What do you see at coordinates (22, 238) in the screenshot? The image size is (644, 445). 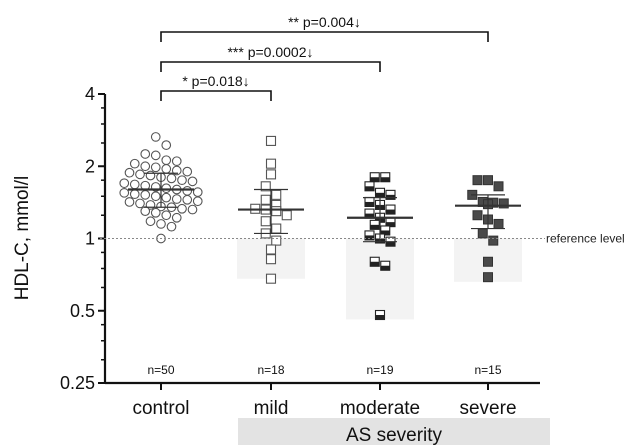 I see `y-axis-label: HDL-C, mmol/l` at bounding box center [22, 238].